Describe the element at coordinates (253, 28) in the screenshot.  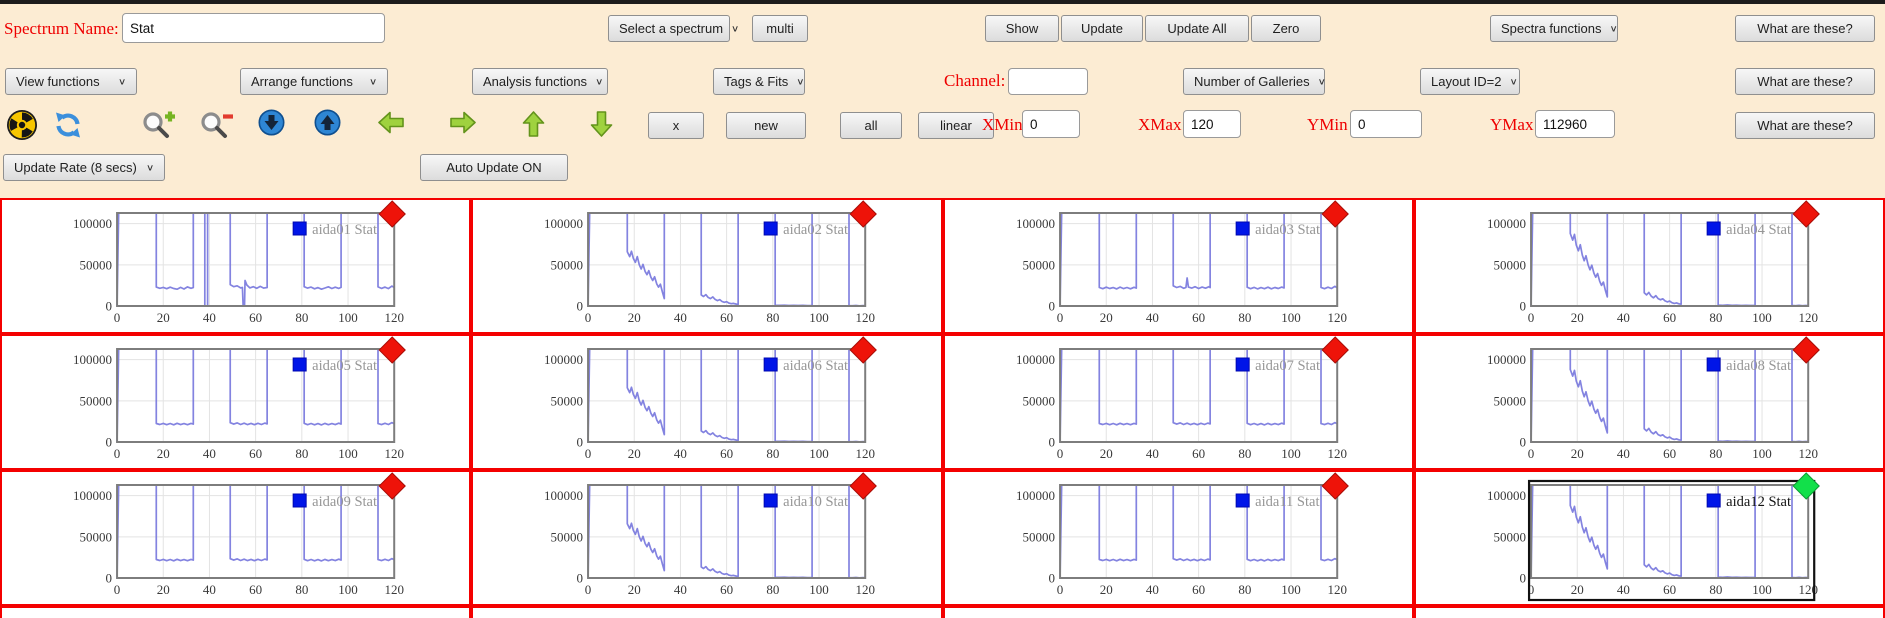
I see `spectrum-name-input` at that location.